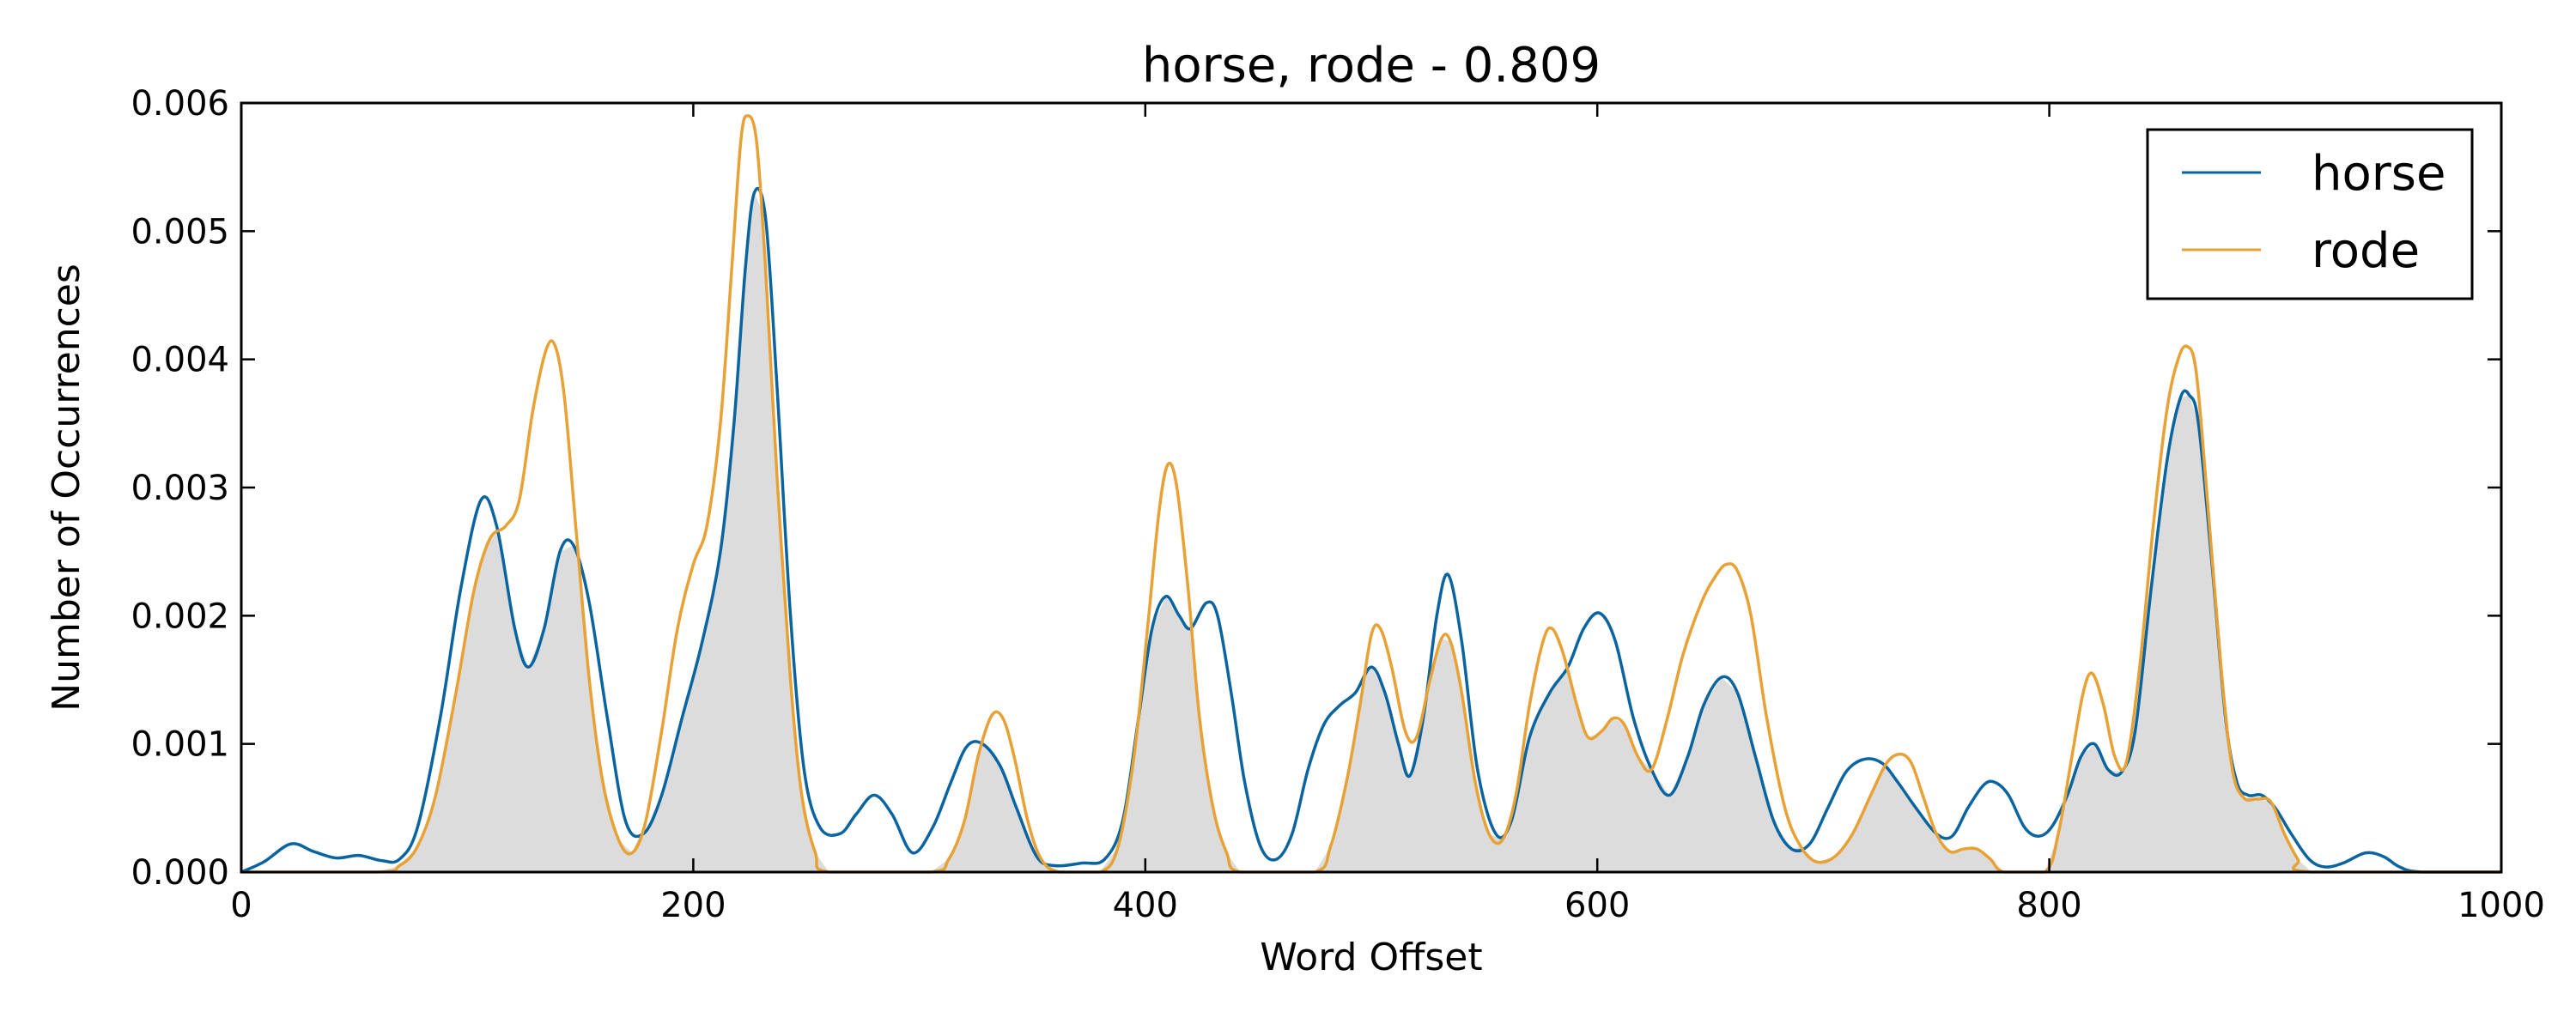  I want to click on x-tick-label: 800, so click(2048, 905).